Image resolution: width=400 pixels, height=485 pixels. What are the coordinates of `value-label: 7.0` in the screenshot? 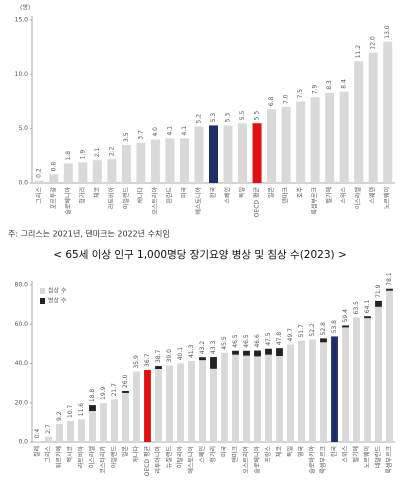 It's located at (286, 99).